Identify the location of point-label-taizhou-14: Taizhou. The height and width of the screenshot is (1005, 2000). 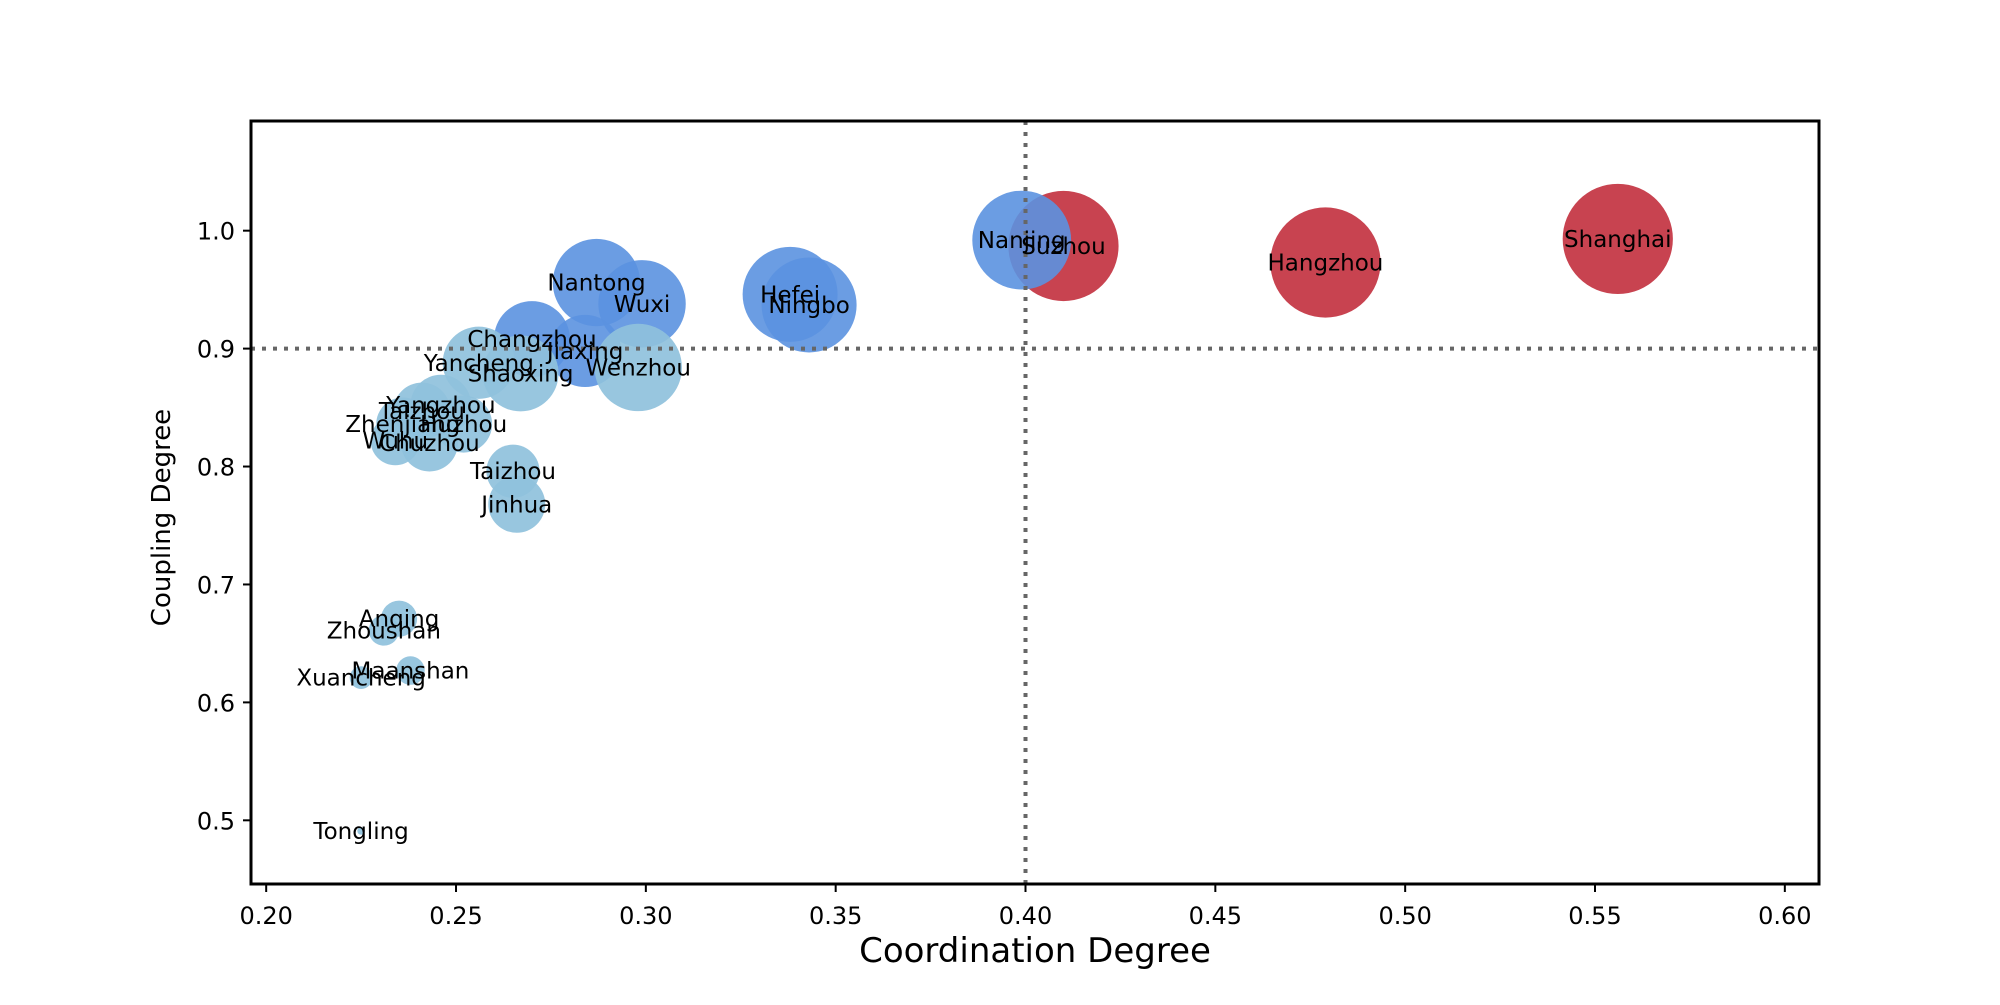
(421, 412).